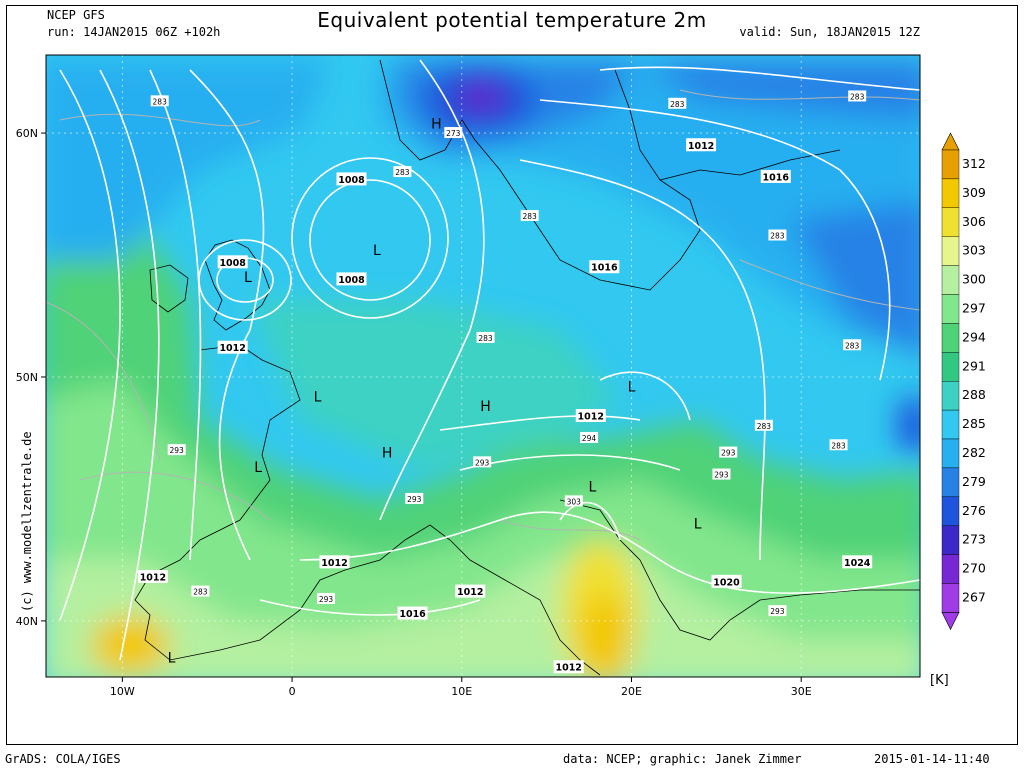 The image size is (1024, 768). I want to click on isobar-label: 1020, so click(726, 582).